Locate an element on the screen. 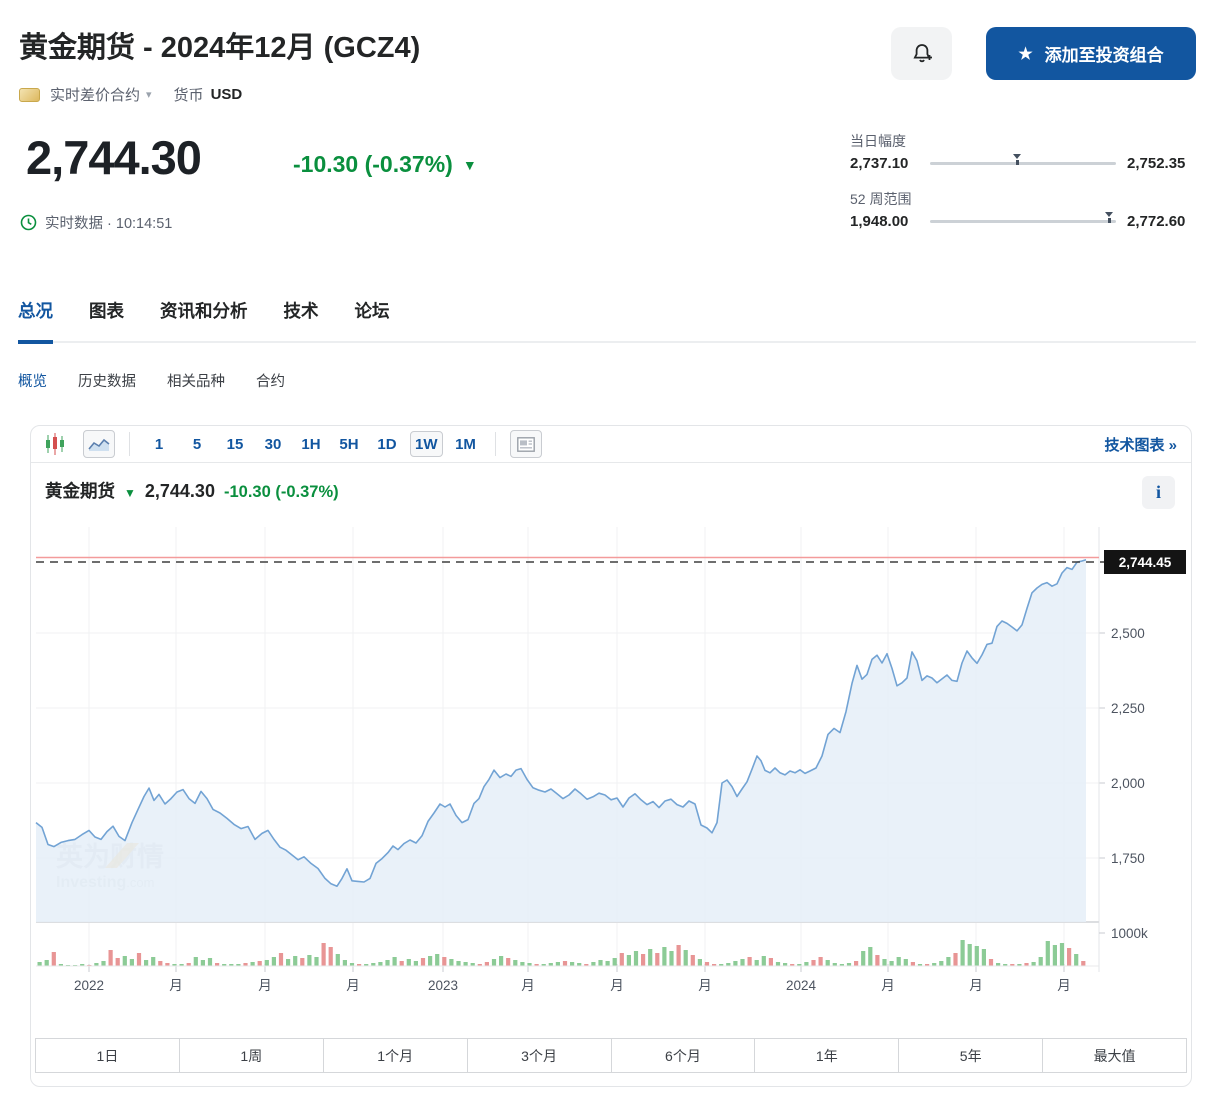  news-layout-button is located at coordinates (525, 444).